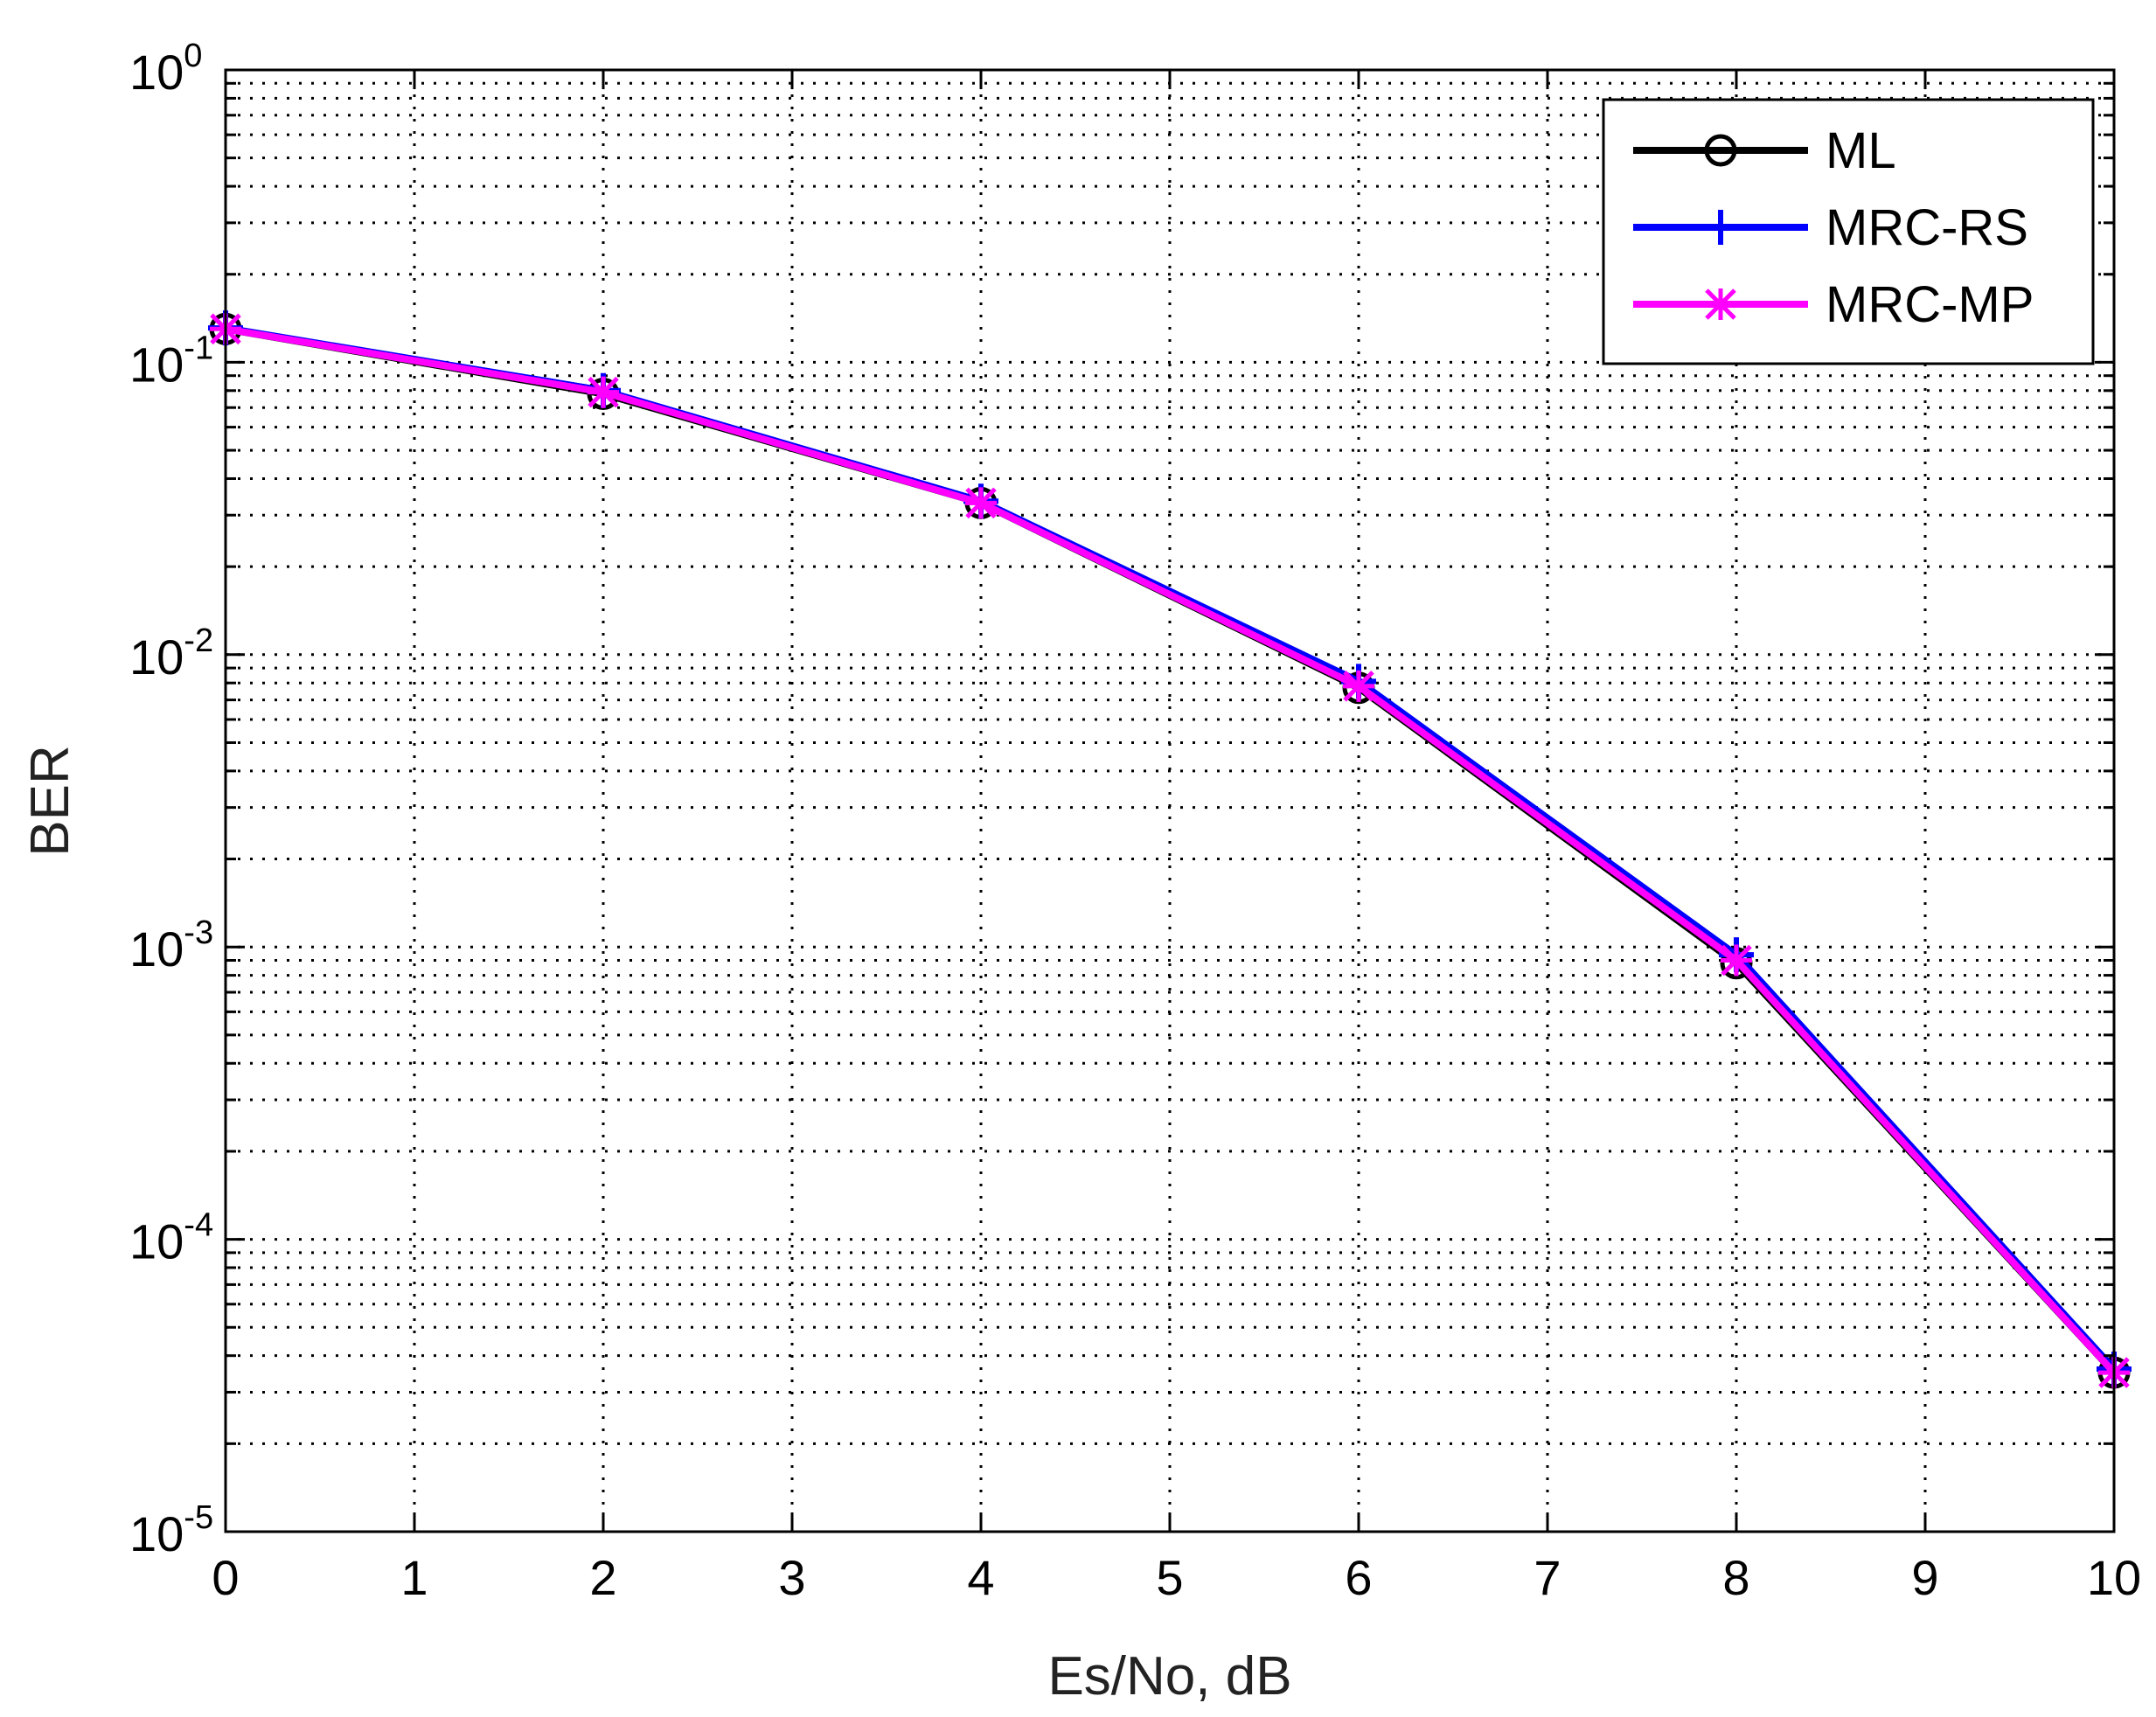 This screenshot has width=2156, height=1717. I want to click on legend-entries: ML MRC-RS MRC-MP, so click(1833, 227).